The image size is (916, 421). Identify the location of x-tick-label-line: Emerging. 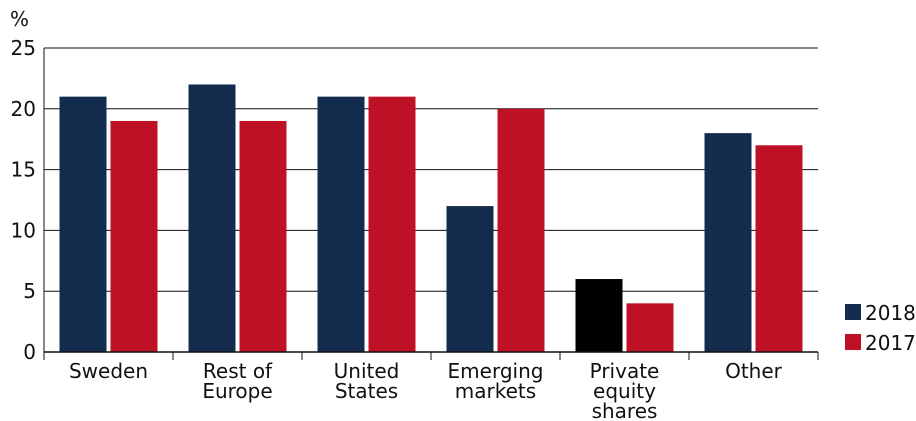
(496, 371).